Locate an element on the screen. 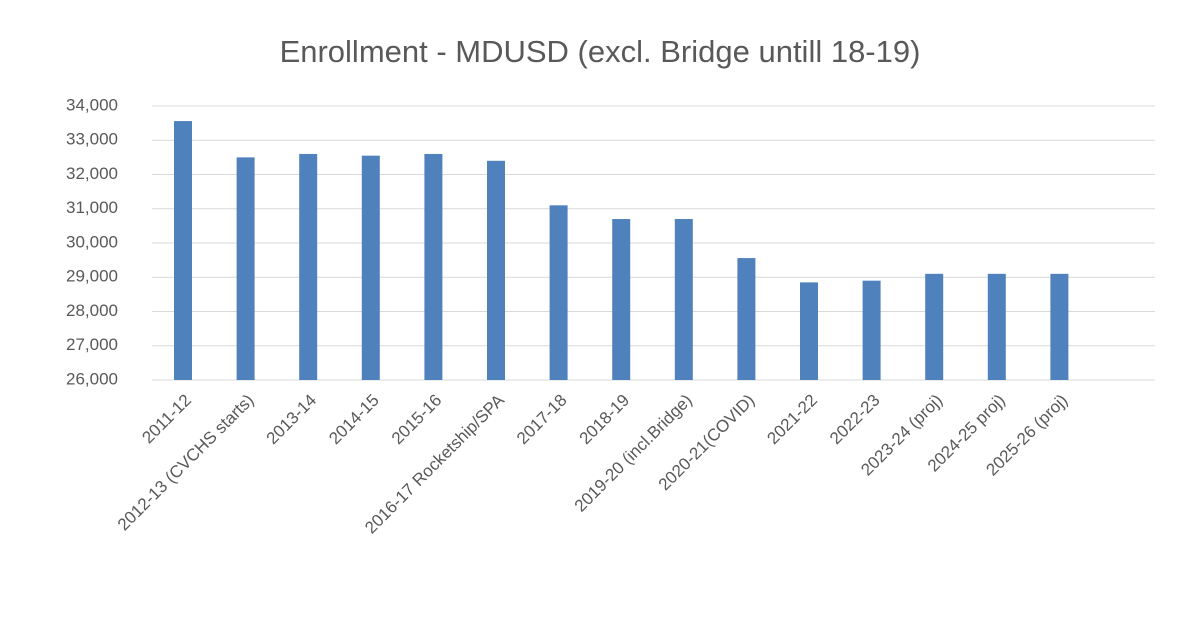 This screenshot has width=1187, height=627. y-tick-label: 32,000 is located at coordinates (92, 173).